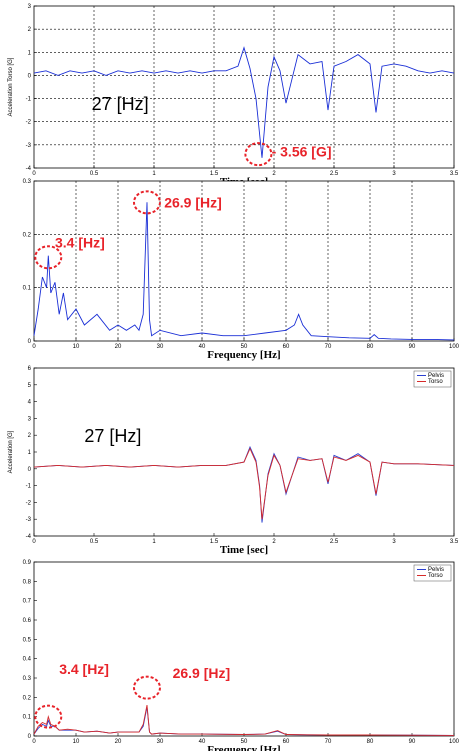 The image size is (459, 751). What do you see at coordinates (30, 386) in the screenshot?
I see `y-tick-label: 5` at bounding box center [30, 386].